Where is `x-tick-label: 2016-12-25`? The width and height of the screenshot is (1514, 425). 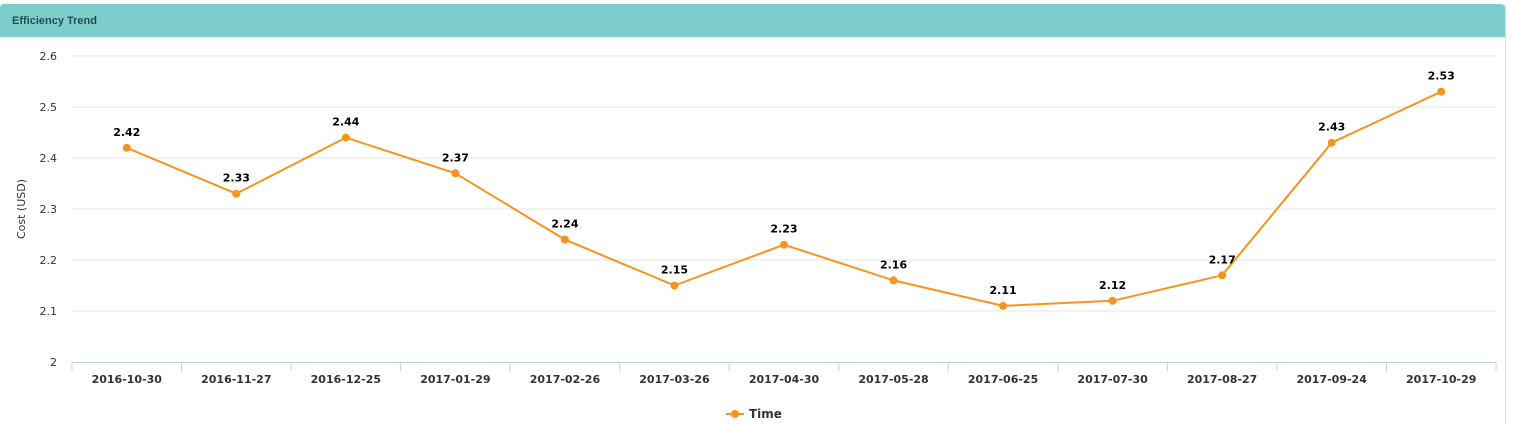
x-tick-label: 2016-12-25 is located at coordinates (346, 379).